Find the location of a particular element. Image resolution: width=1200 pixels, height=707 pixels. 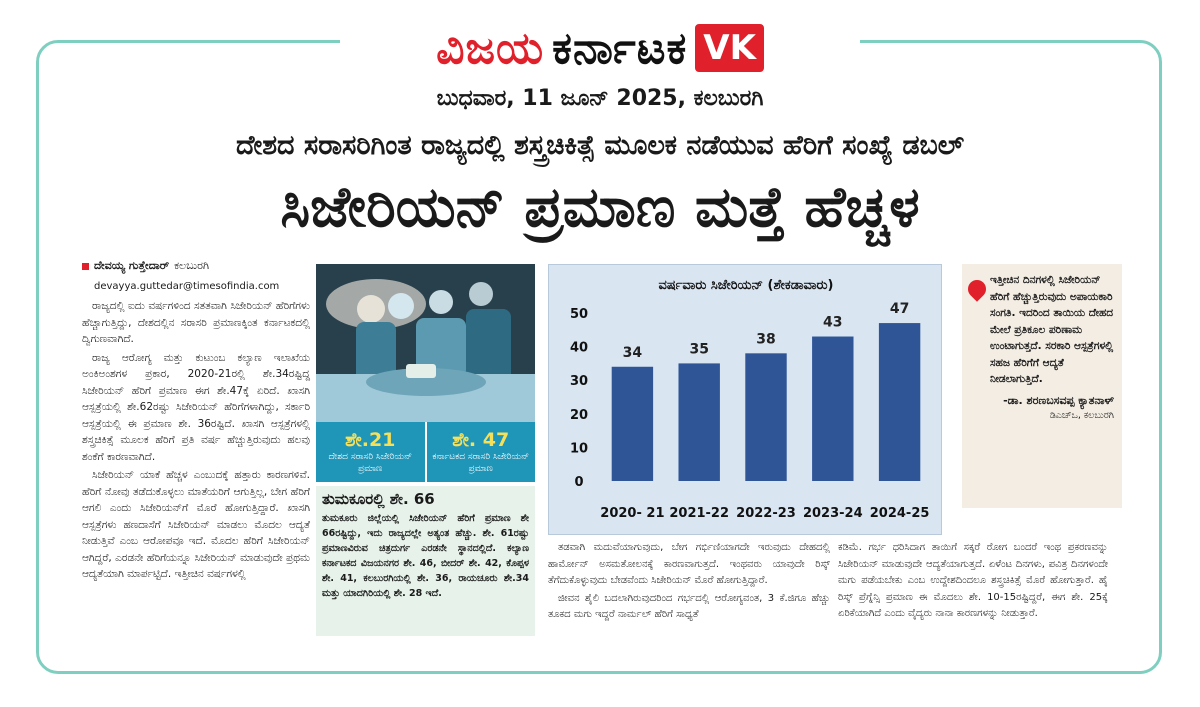

y-tick-label: 40 is located at coordinates (579, 348).